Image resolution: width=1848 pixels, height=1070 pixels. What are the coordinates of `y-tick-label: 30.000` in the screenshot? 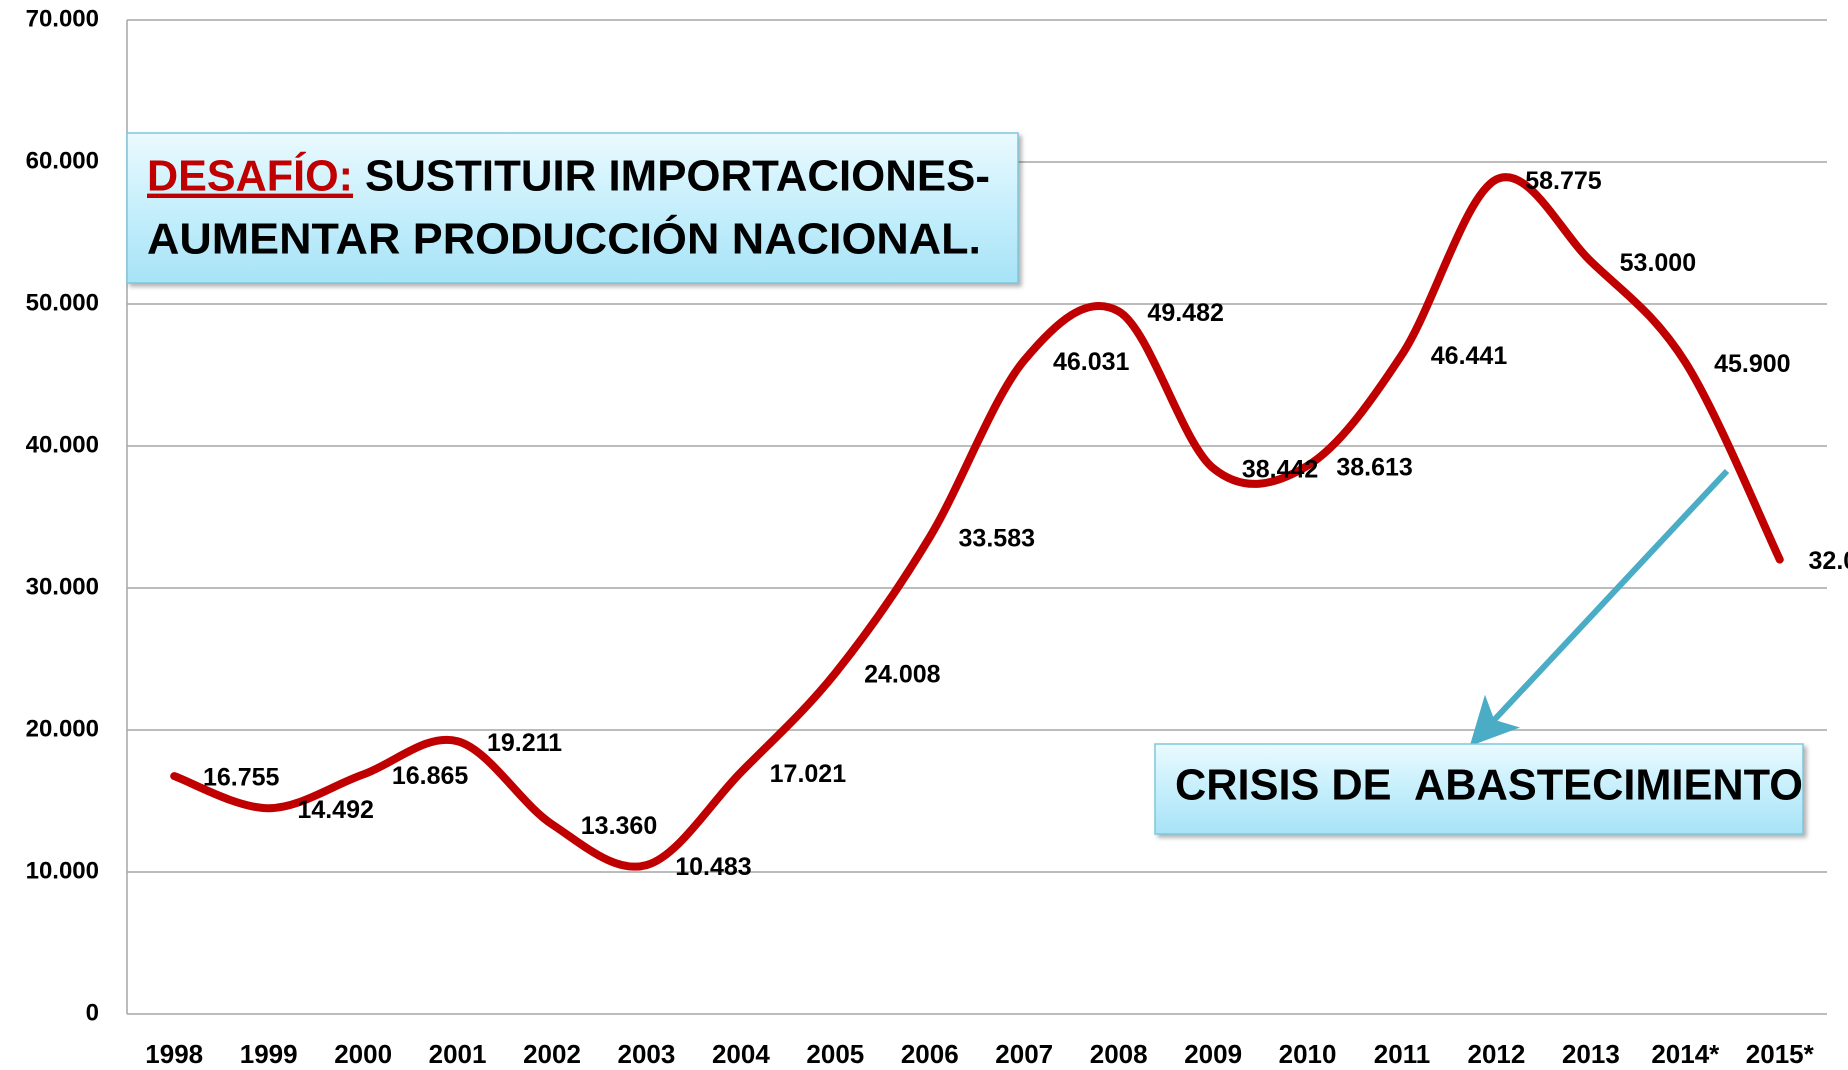 It's located at (62, 586).